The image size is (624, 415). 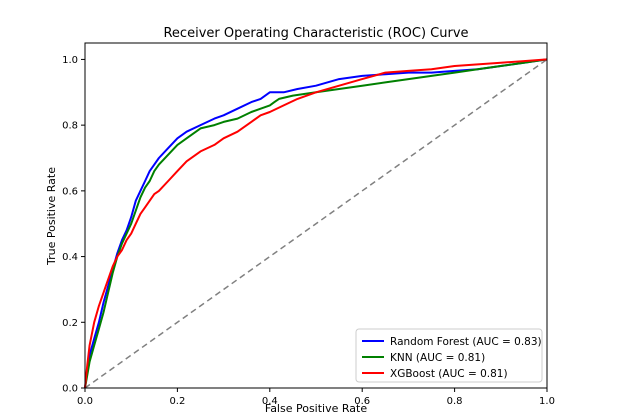 I want to click on x-tick-label: 0.4, so click(x=270, y=401).